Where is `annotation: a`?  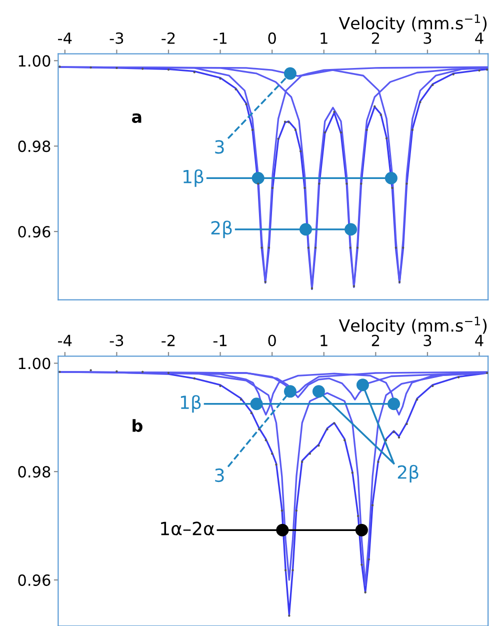 annotation: a is located at coordinates (137, 118).